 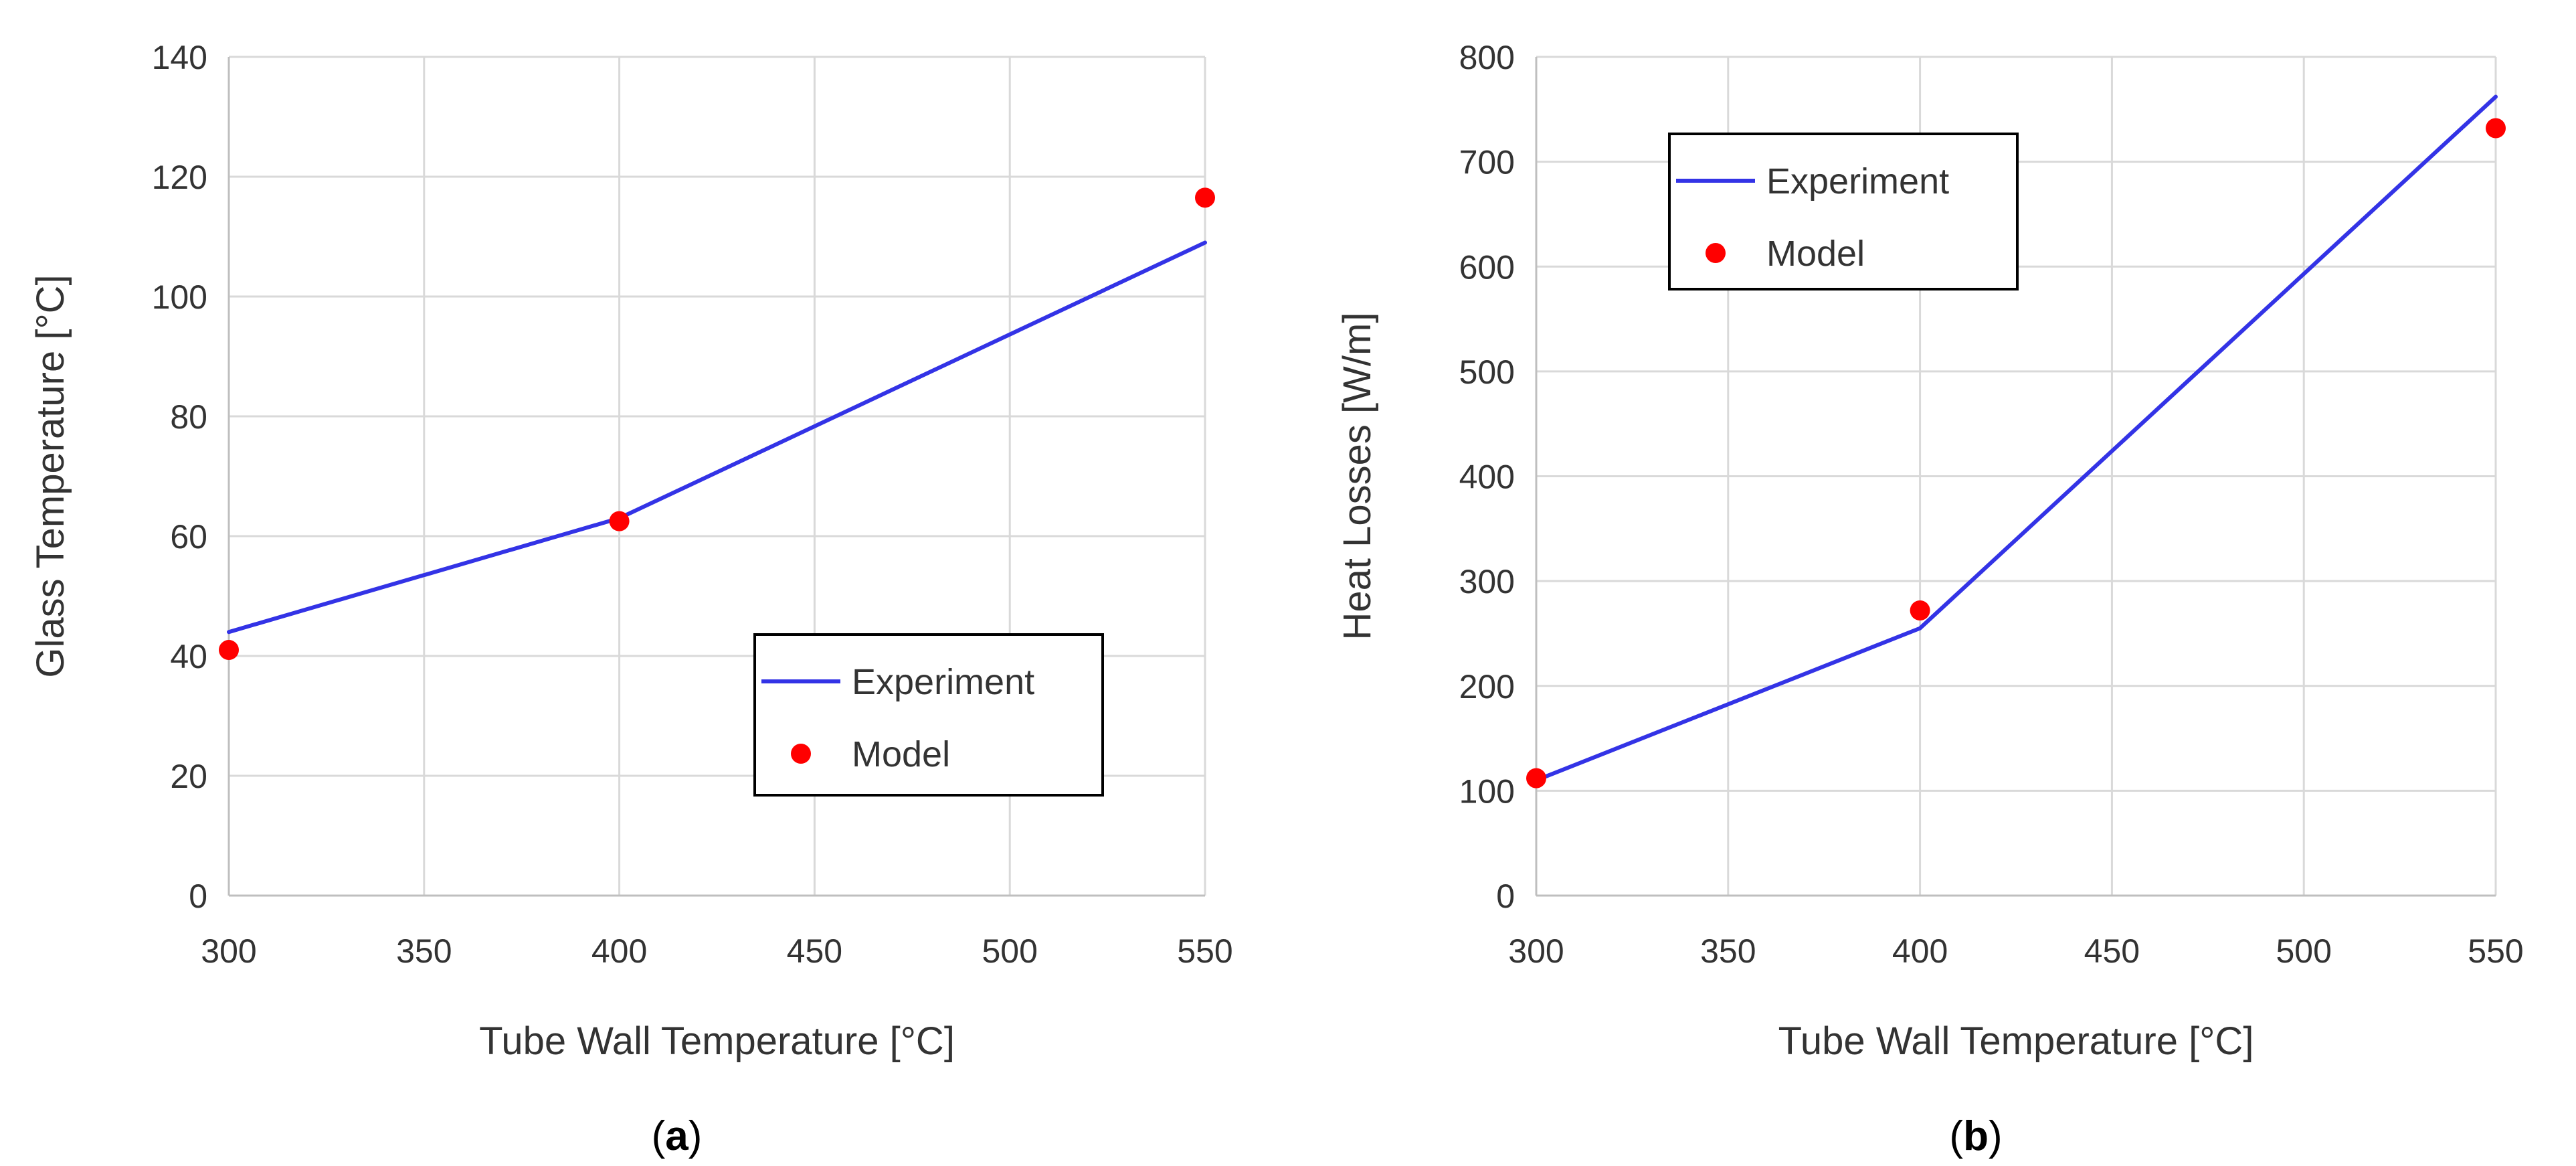 I want to click on chart-a-y-tick-label: 60, so click(x=188, y=537).